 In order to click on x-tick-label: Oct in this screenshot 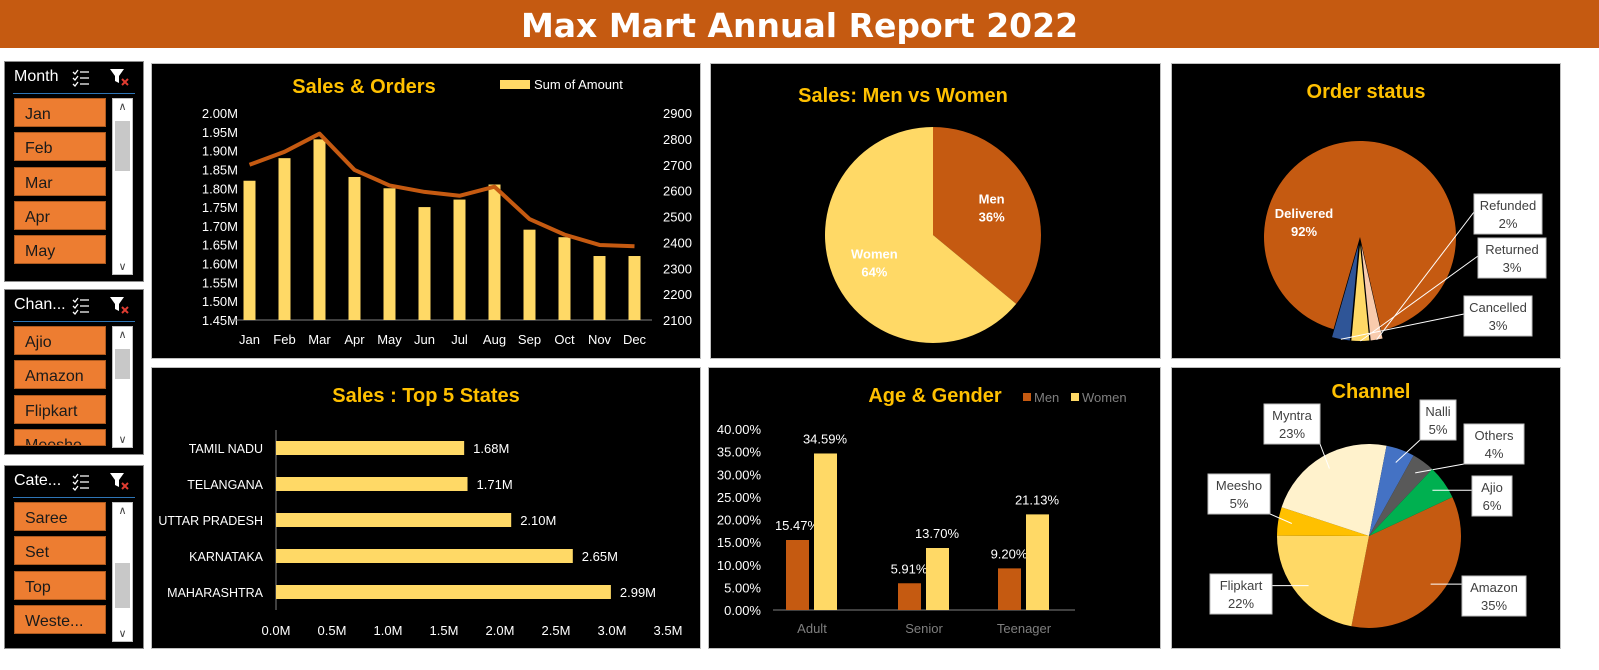, I will do `click(564, 339)`.